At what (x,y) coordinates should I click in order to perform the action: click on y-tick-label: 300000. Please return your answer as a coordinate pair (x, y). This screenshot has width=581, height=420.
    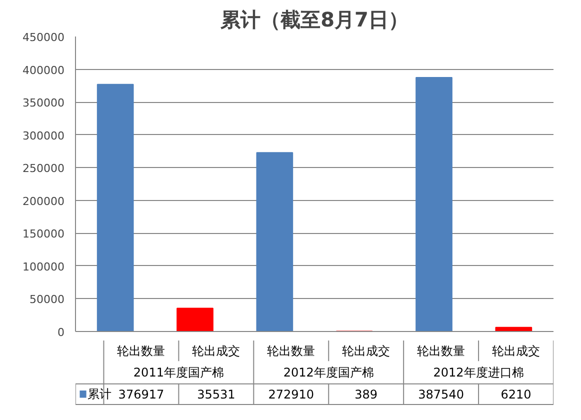
    Looking at the image, I should click on (43, 135).